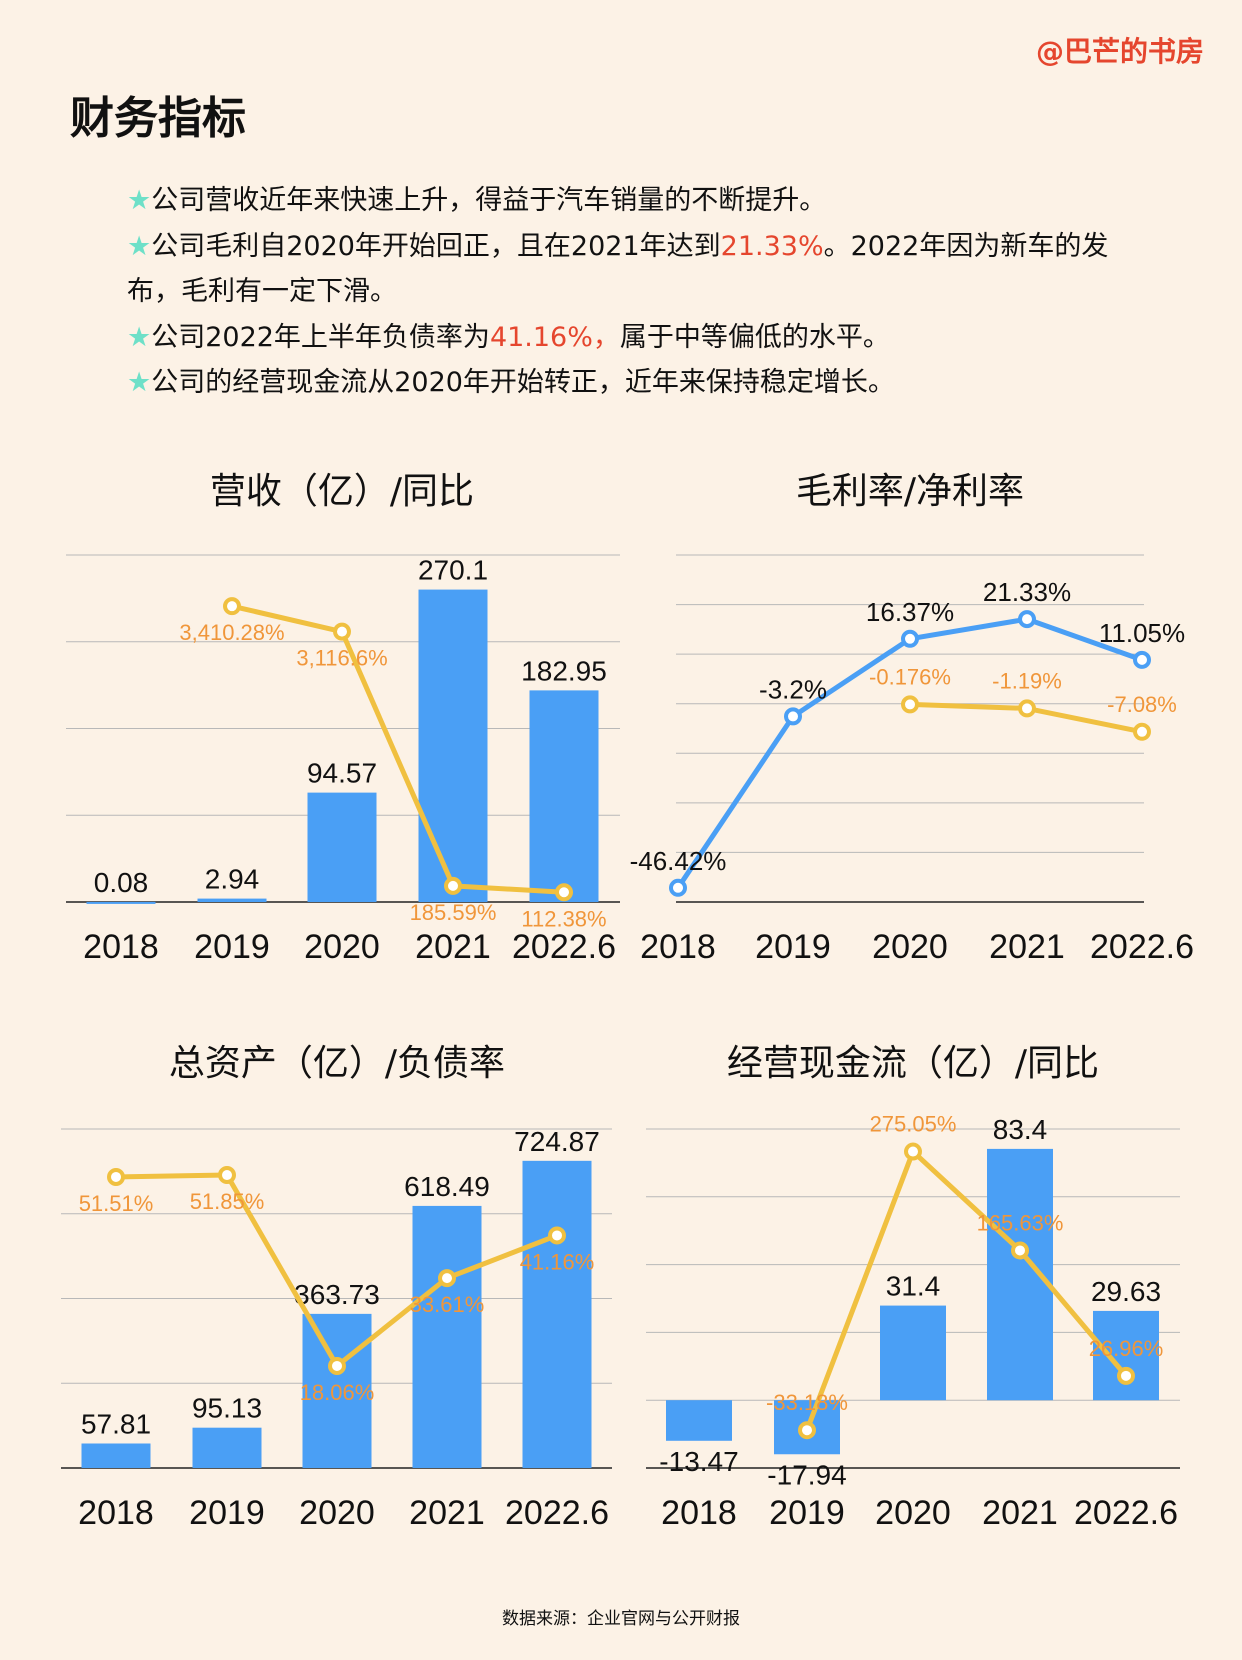 Image resolution: width=1242 pixels, height=1660 pixels. What do you see at coordinates (116, 1424) in the screenshot?
I see `bar-value-label: 57.81` at bounding box center [116, 1424].